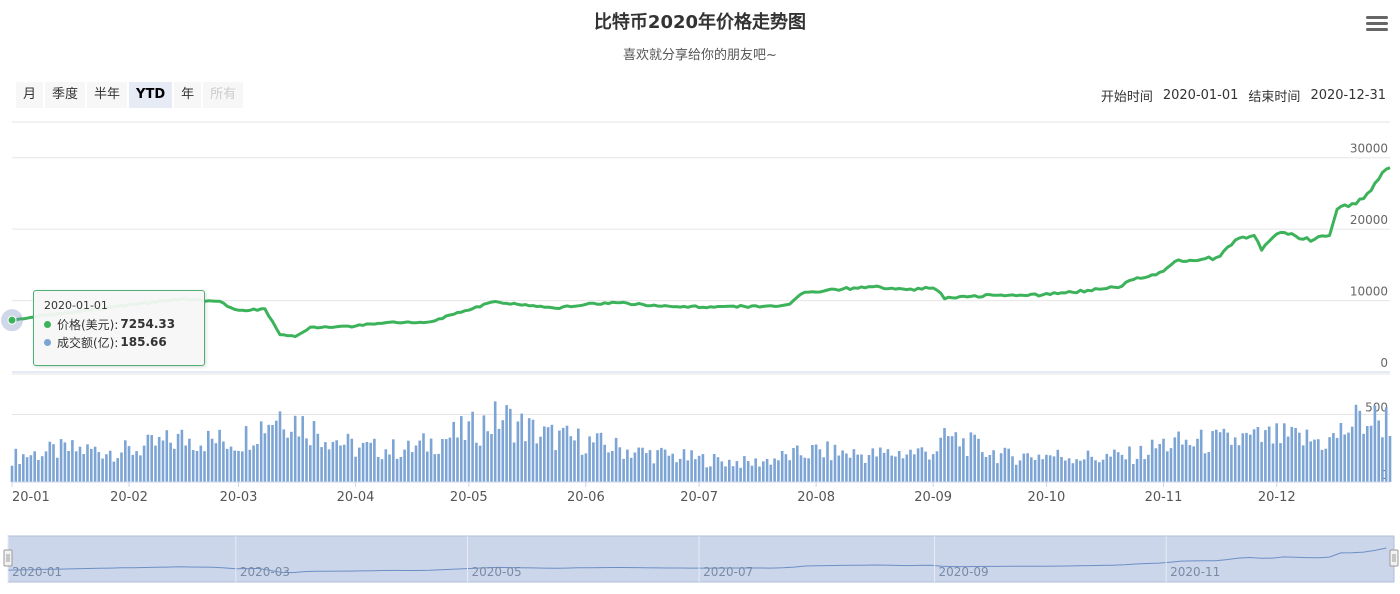 Image resolution: width=1400 pixels, height=594 pixels. I want to click on price-axis-tick-label: 10000, so click(1369, 292).